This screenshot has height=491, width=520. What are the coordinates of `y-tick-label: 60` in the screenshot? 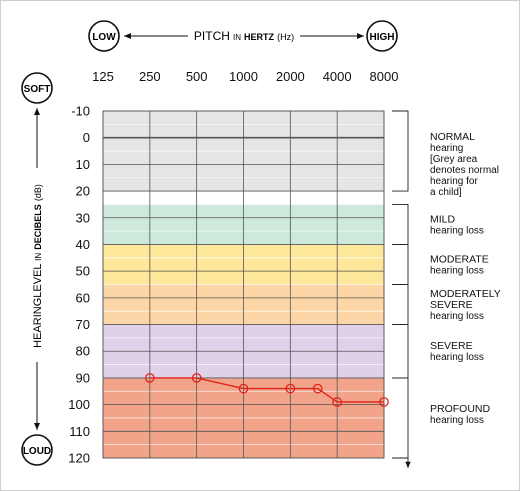 It's located at (83, 297).